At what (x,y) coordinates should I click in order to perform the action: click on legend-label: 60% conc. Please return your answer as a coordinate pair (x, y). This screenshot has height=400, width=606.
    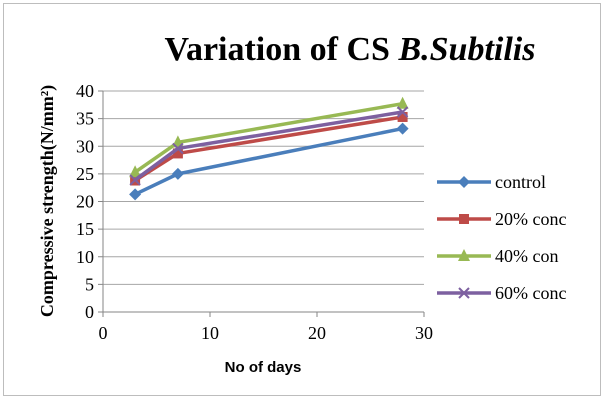
    Looking at the image, I should click on (530, 293).